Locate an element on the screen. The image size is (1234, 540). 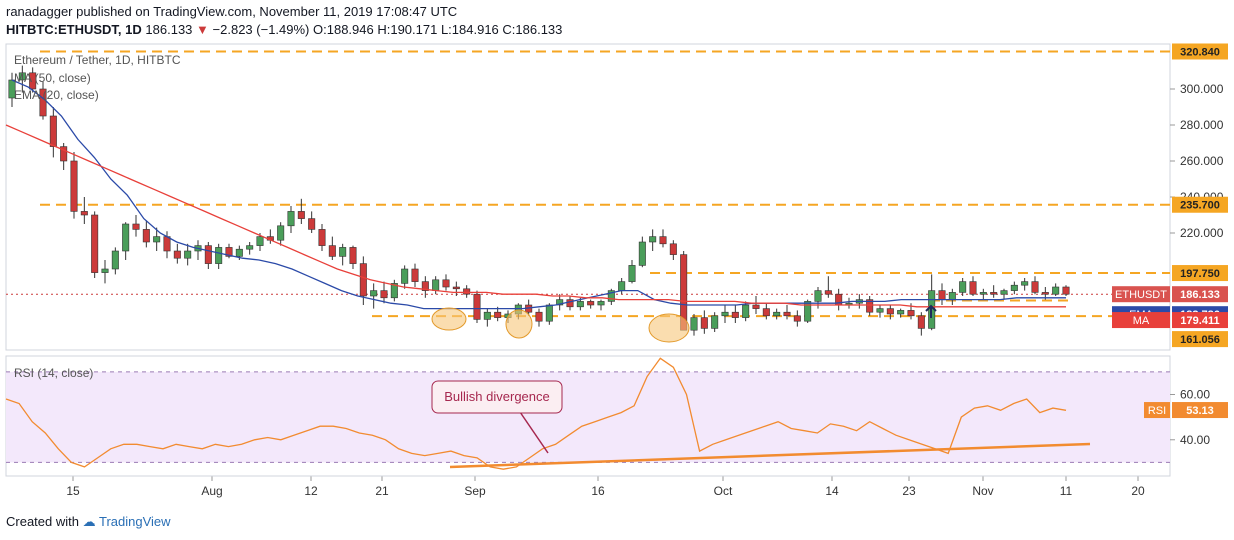
legend-ema: EMA (20, close) is located at coordinates (56, 95).